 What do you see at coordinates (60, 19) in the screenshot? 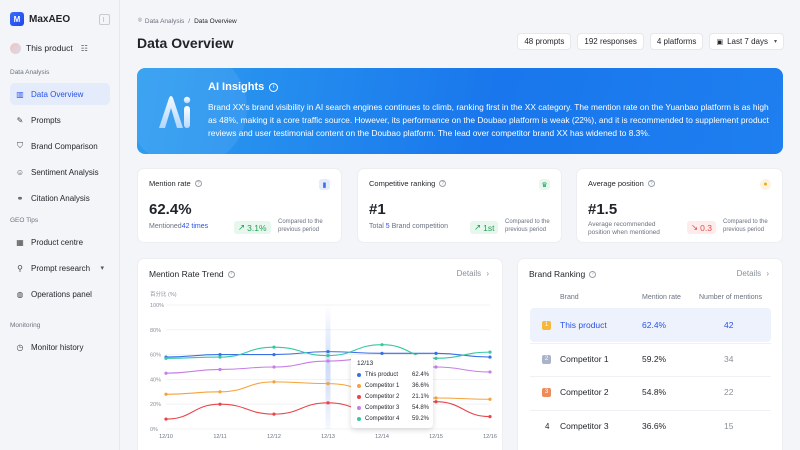
I see `brand-header: M MaxAEO` at bounding box center [60, 19].